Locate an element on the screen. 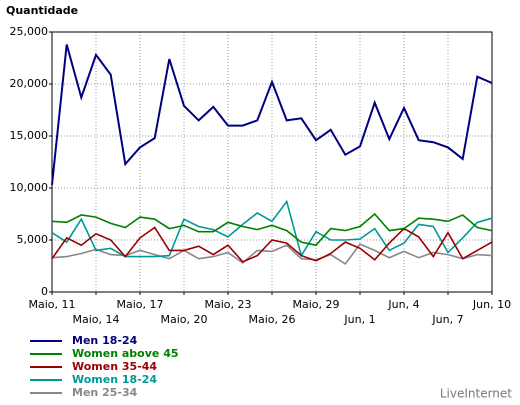  chart-title: Quantidade is located at coordinates (42, 10).